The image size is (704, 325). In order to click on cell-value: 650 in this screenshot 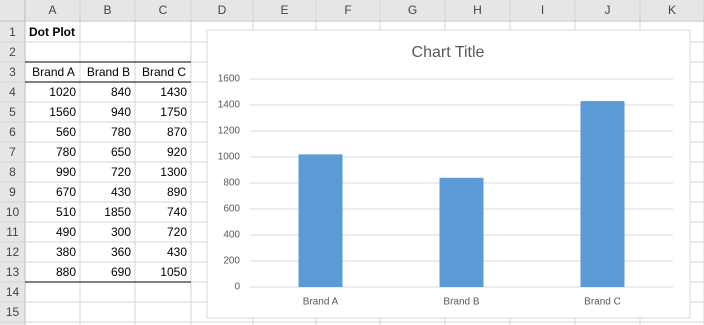, I will do `click(121, 152)`.